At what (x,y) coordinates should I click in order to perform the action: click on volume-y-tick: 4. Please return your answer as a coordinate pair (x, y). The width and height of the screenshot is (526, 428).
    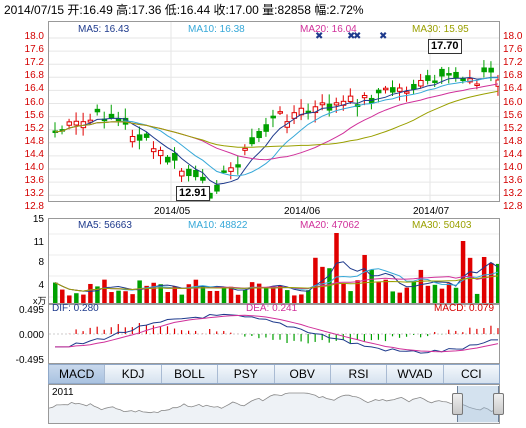
    Looking at the image, I should click on (41, 285).